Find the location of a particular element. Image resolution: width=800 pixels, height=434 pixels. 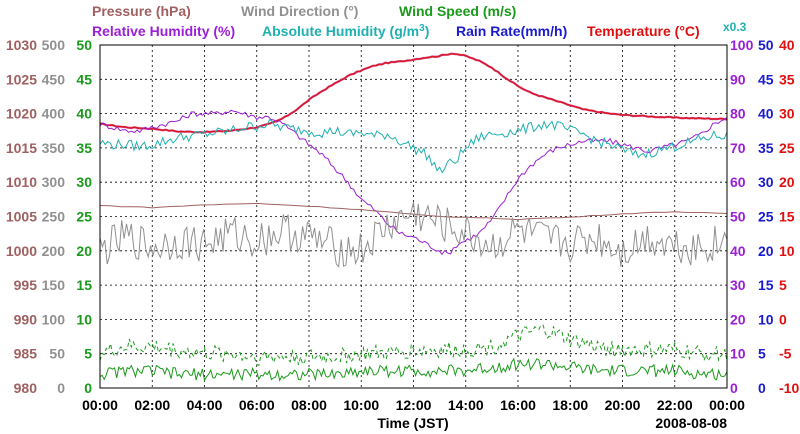

pressure-tick-label: 995 is located at coordinates (26, 285).